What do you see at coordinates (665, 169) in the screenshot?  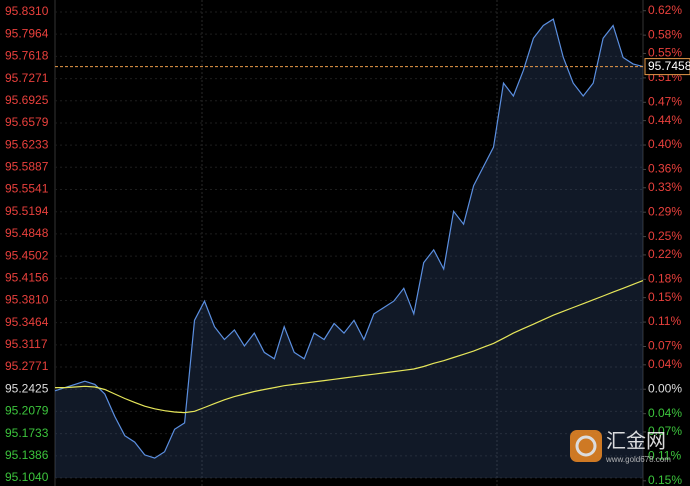 I see `y2-tick-label: 0.36%` at bounding box center [665, 169].